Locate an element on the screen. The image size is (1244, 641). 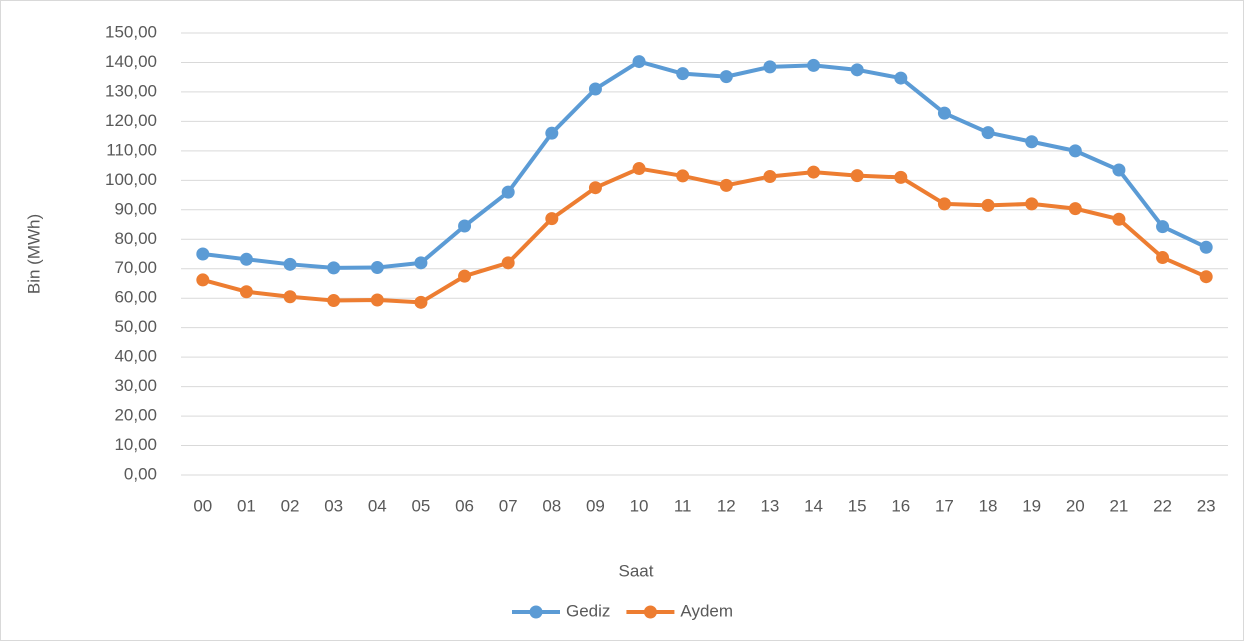
y-tick-label: 40,00 is located at coordinates (135, 356).